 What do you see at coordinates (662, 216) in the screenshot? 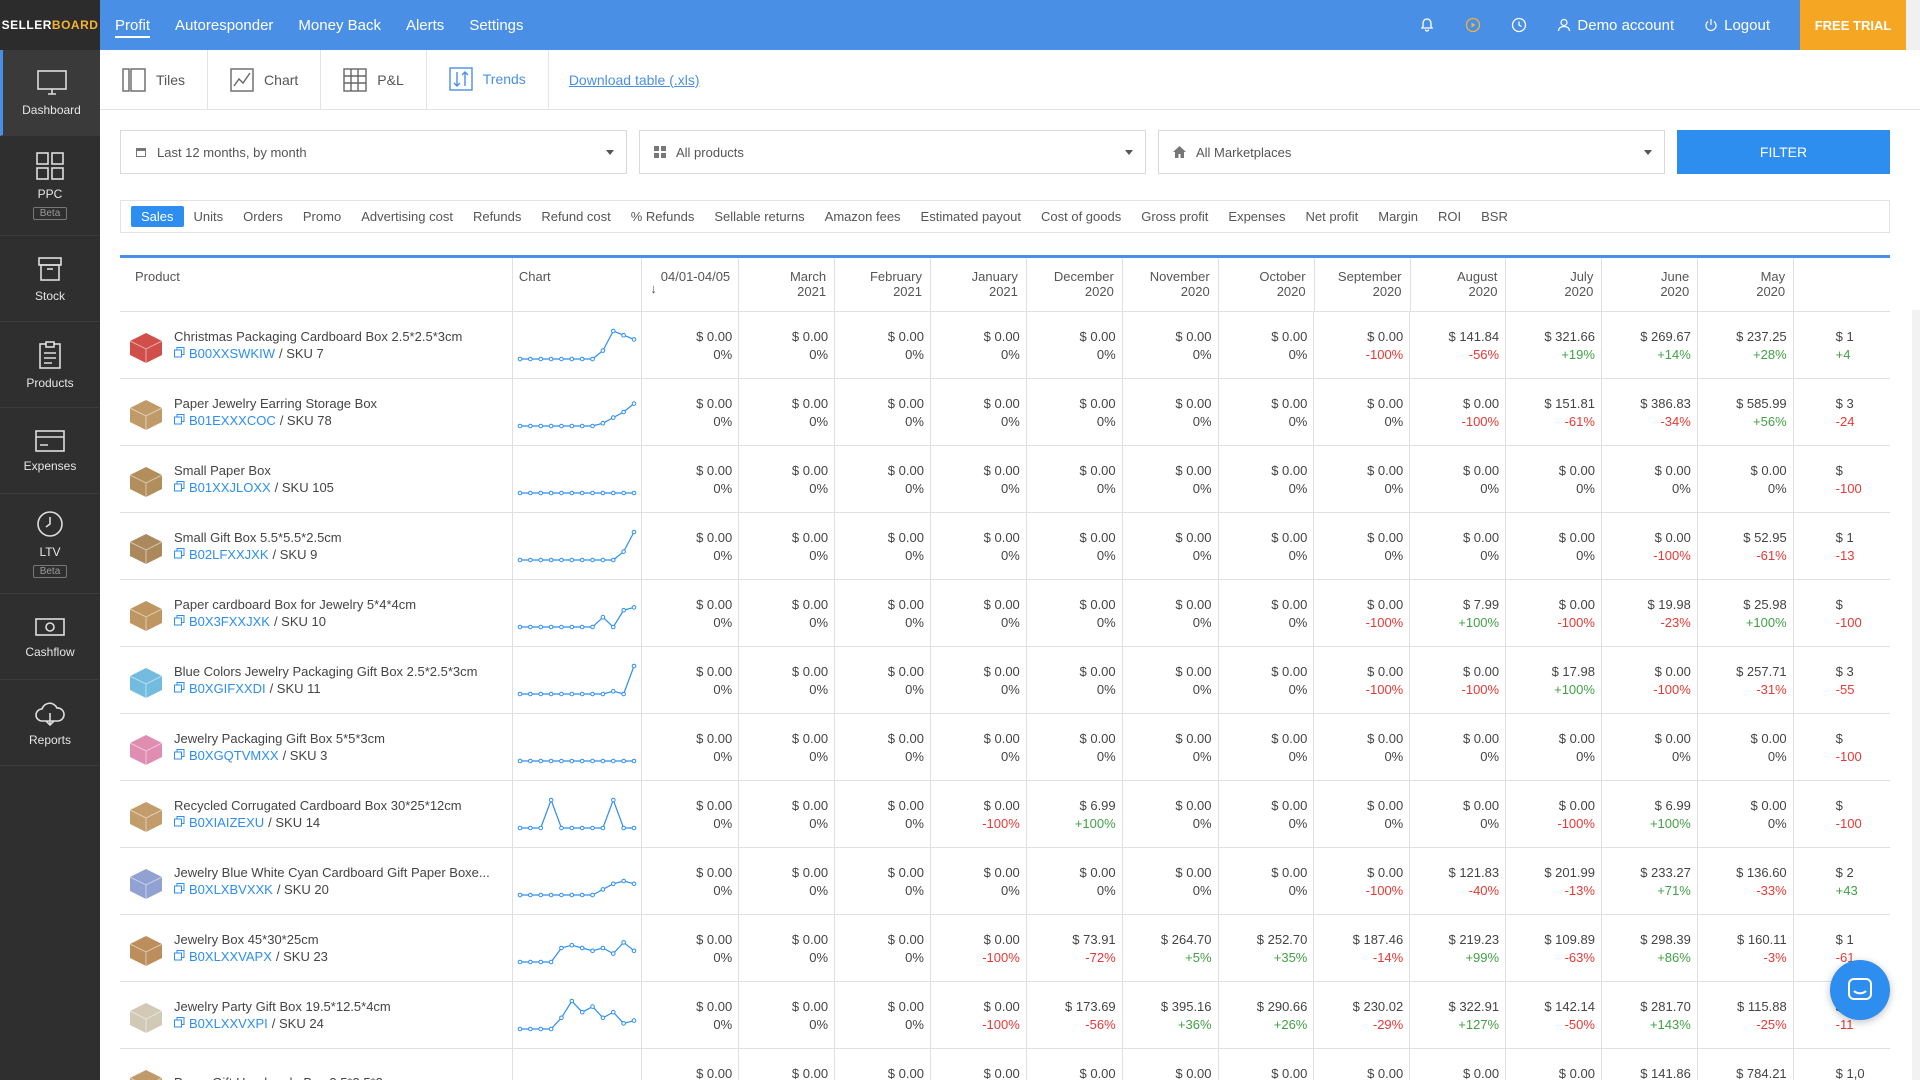
I see `metric-tab: % Refunds` at bounding box center [662, 216].